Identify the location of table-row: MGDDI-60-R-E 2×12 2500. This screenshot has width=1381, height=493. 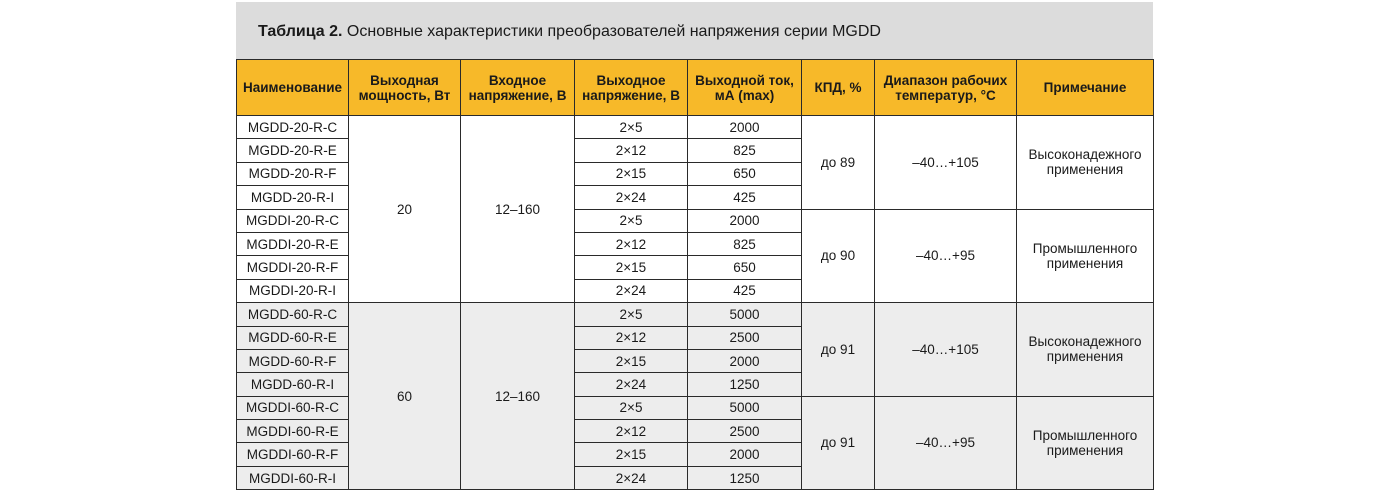
(695, 431).